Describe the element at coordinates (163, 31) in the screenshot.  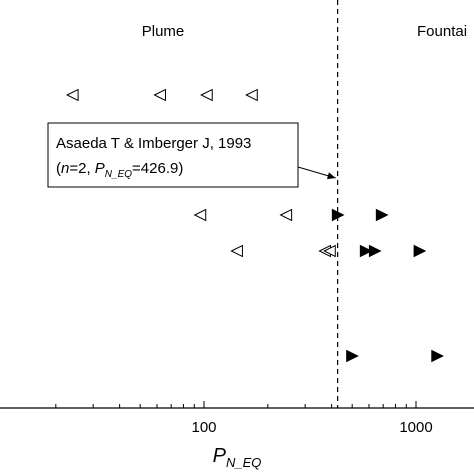
I see `region-label-plume: Plume` at that location.